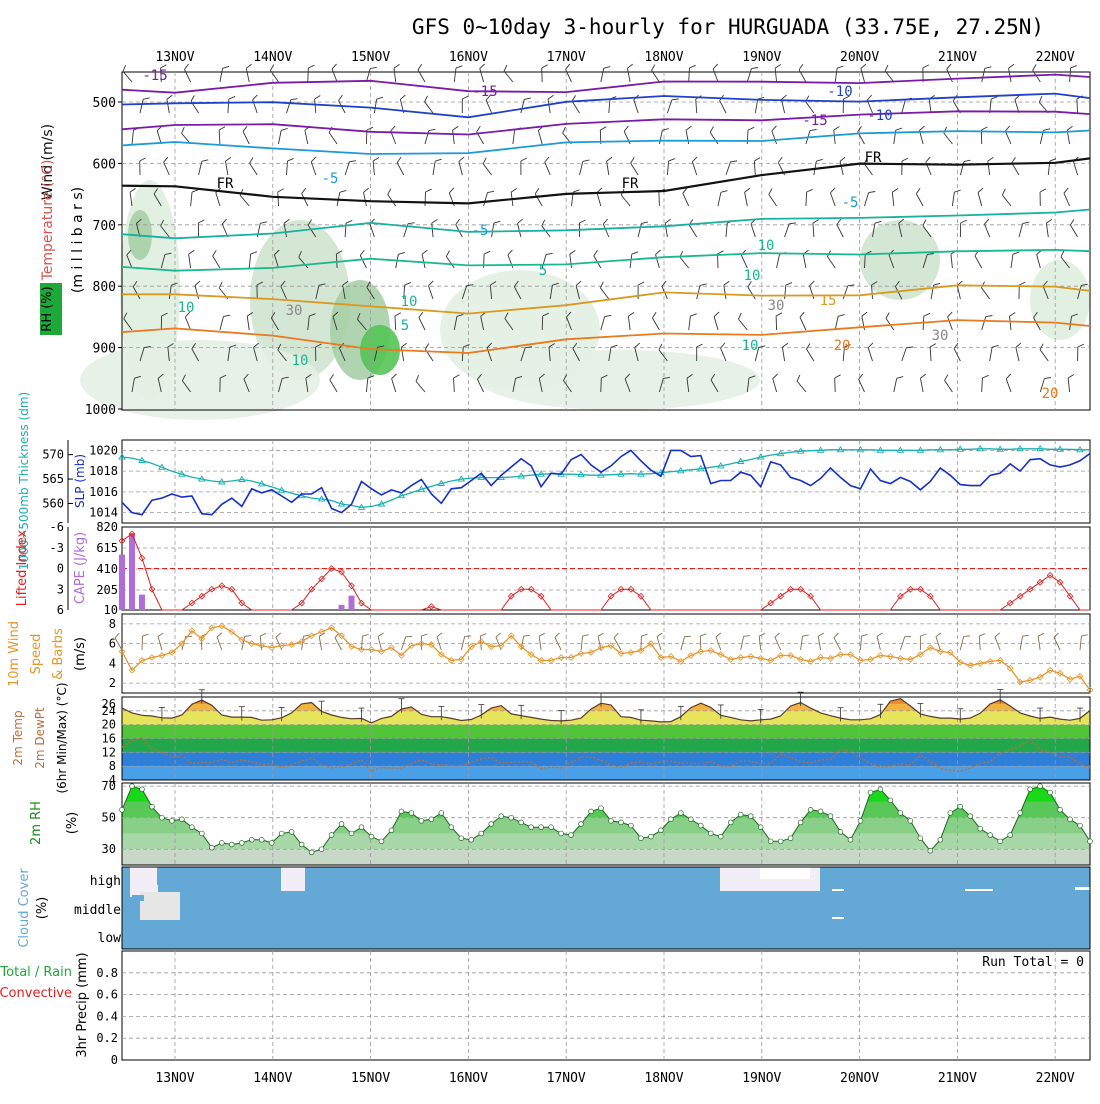 This screenshot has height=1104, width=1100. I want to click on cloud-unit: (%), so click(42, 908).